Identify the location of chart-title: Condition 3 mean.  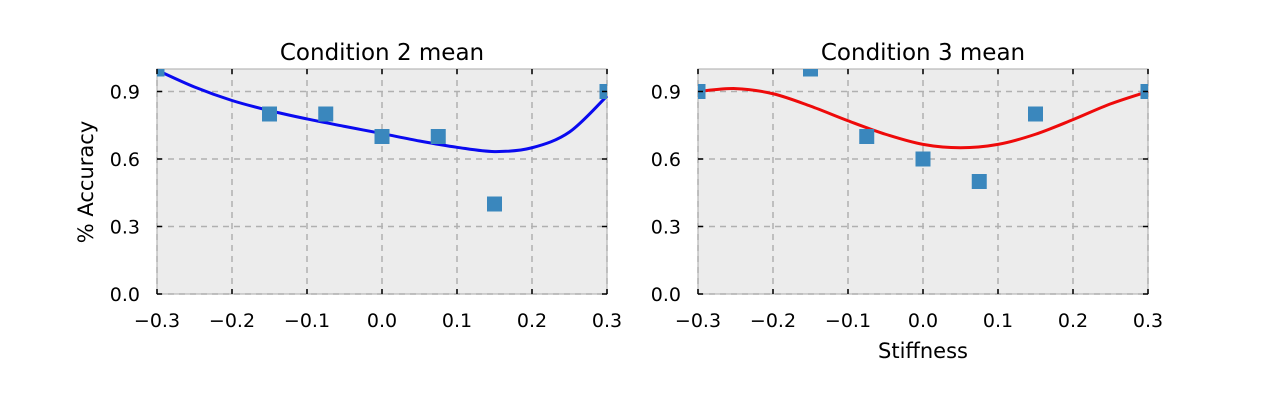
(923, 53).